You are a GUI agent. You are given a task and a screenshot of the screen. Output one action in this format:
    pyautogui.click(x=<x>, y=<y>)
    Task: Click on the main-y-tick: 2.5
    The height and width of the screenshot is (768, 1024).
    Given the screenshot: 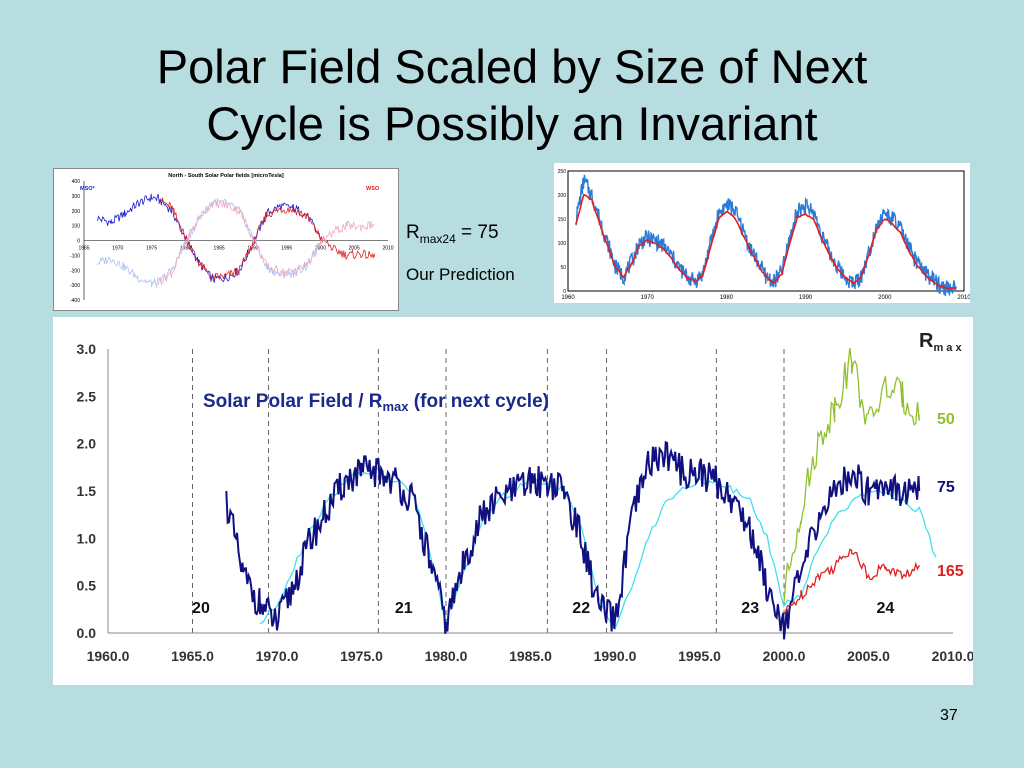 What is the action you would take?
    pyautogui.click(x=87, y=396)
    